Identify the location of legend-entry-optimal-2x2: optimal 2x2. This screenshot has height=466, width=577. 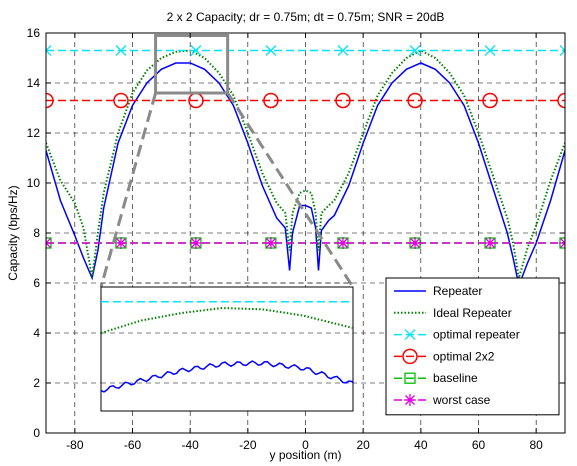
(444, 356).